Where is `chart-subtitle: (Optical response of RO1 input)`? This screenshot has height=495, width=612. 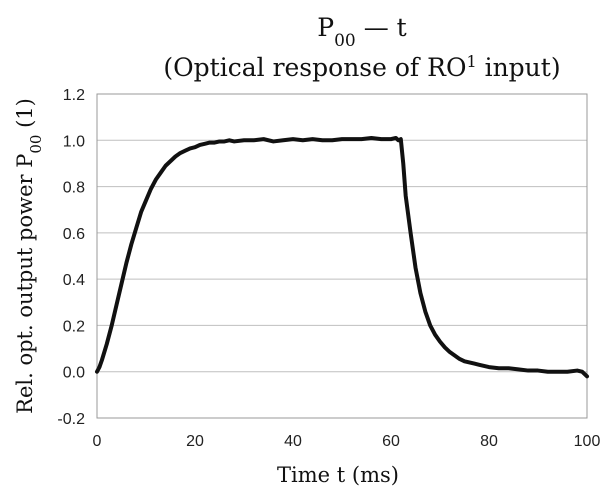
chart-subtitle: (Optical response of RO1 input) is located at coordinates (361, 67).